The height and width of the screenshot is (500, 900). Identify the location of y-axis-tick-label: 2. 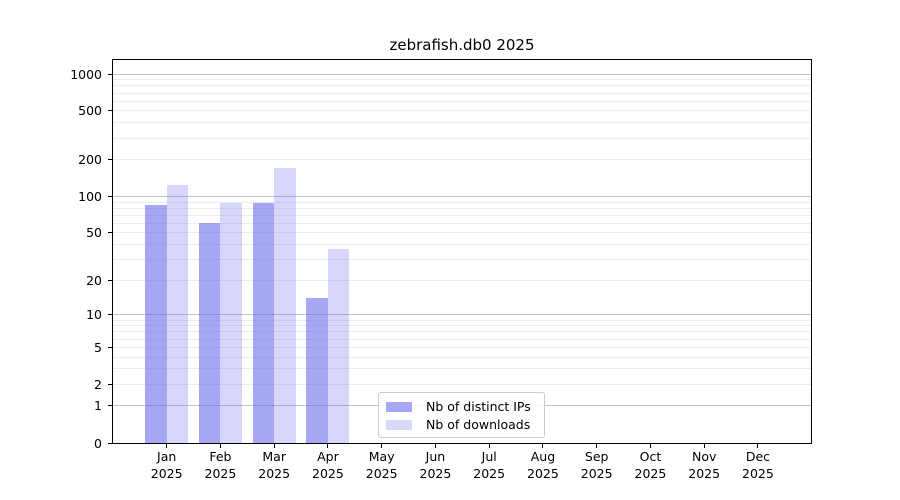
(98, 384).